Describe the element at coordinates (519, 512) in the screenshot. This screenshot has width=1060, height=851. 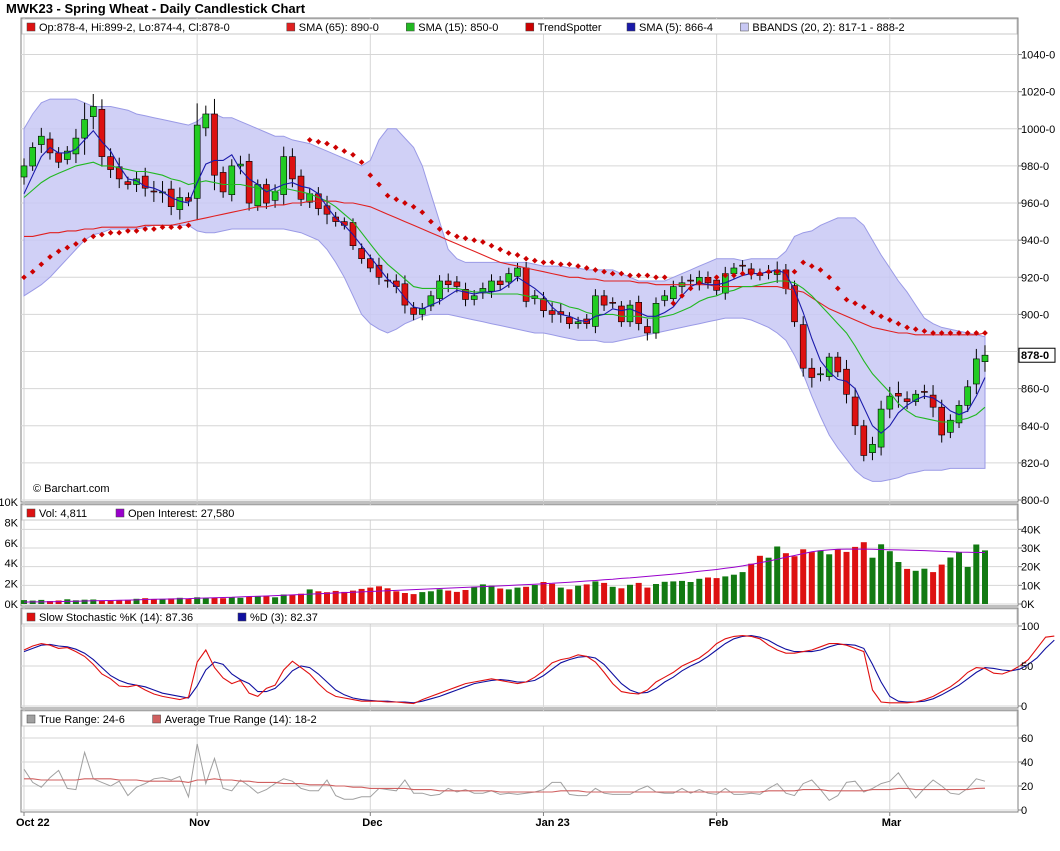
I see `volume-legend-box` at that location.